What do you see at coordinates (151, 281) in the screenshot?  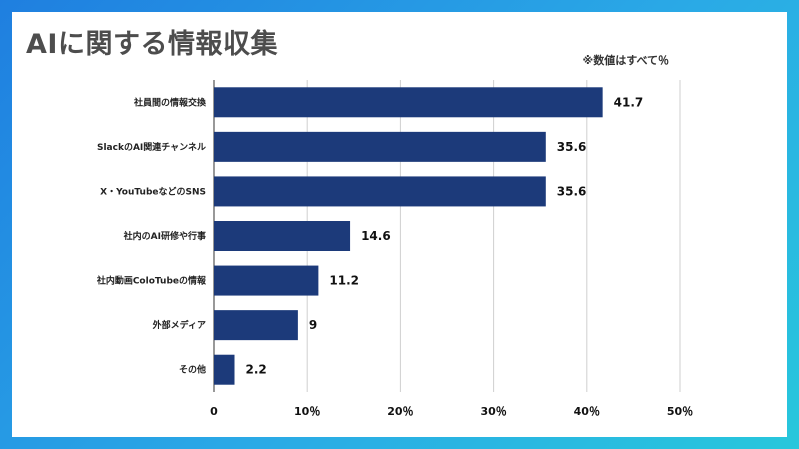 I see `category-label: 社内動画ColoTubeの情報` at bounding box center [151, 281].